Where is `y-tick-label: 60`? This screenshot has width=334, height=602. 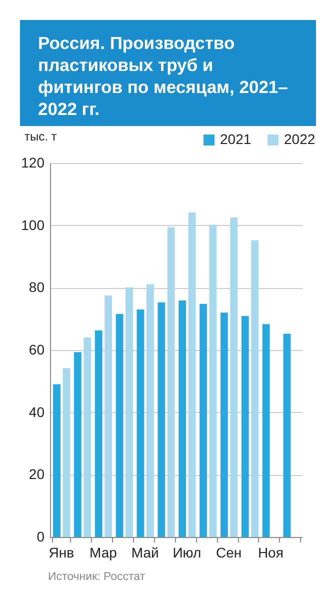
y-tick-label: 60 is located at coordinates (36, 350).